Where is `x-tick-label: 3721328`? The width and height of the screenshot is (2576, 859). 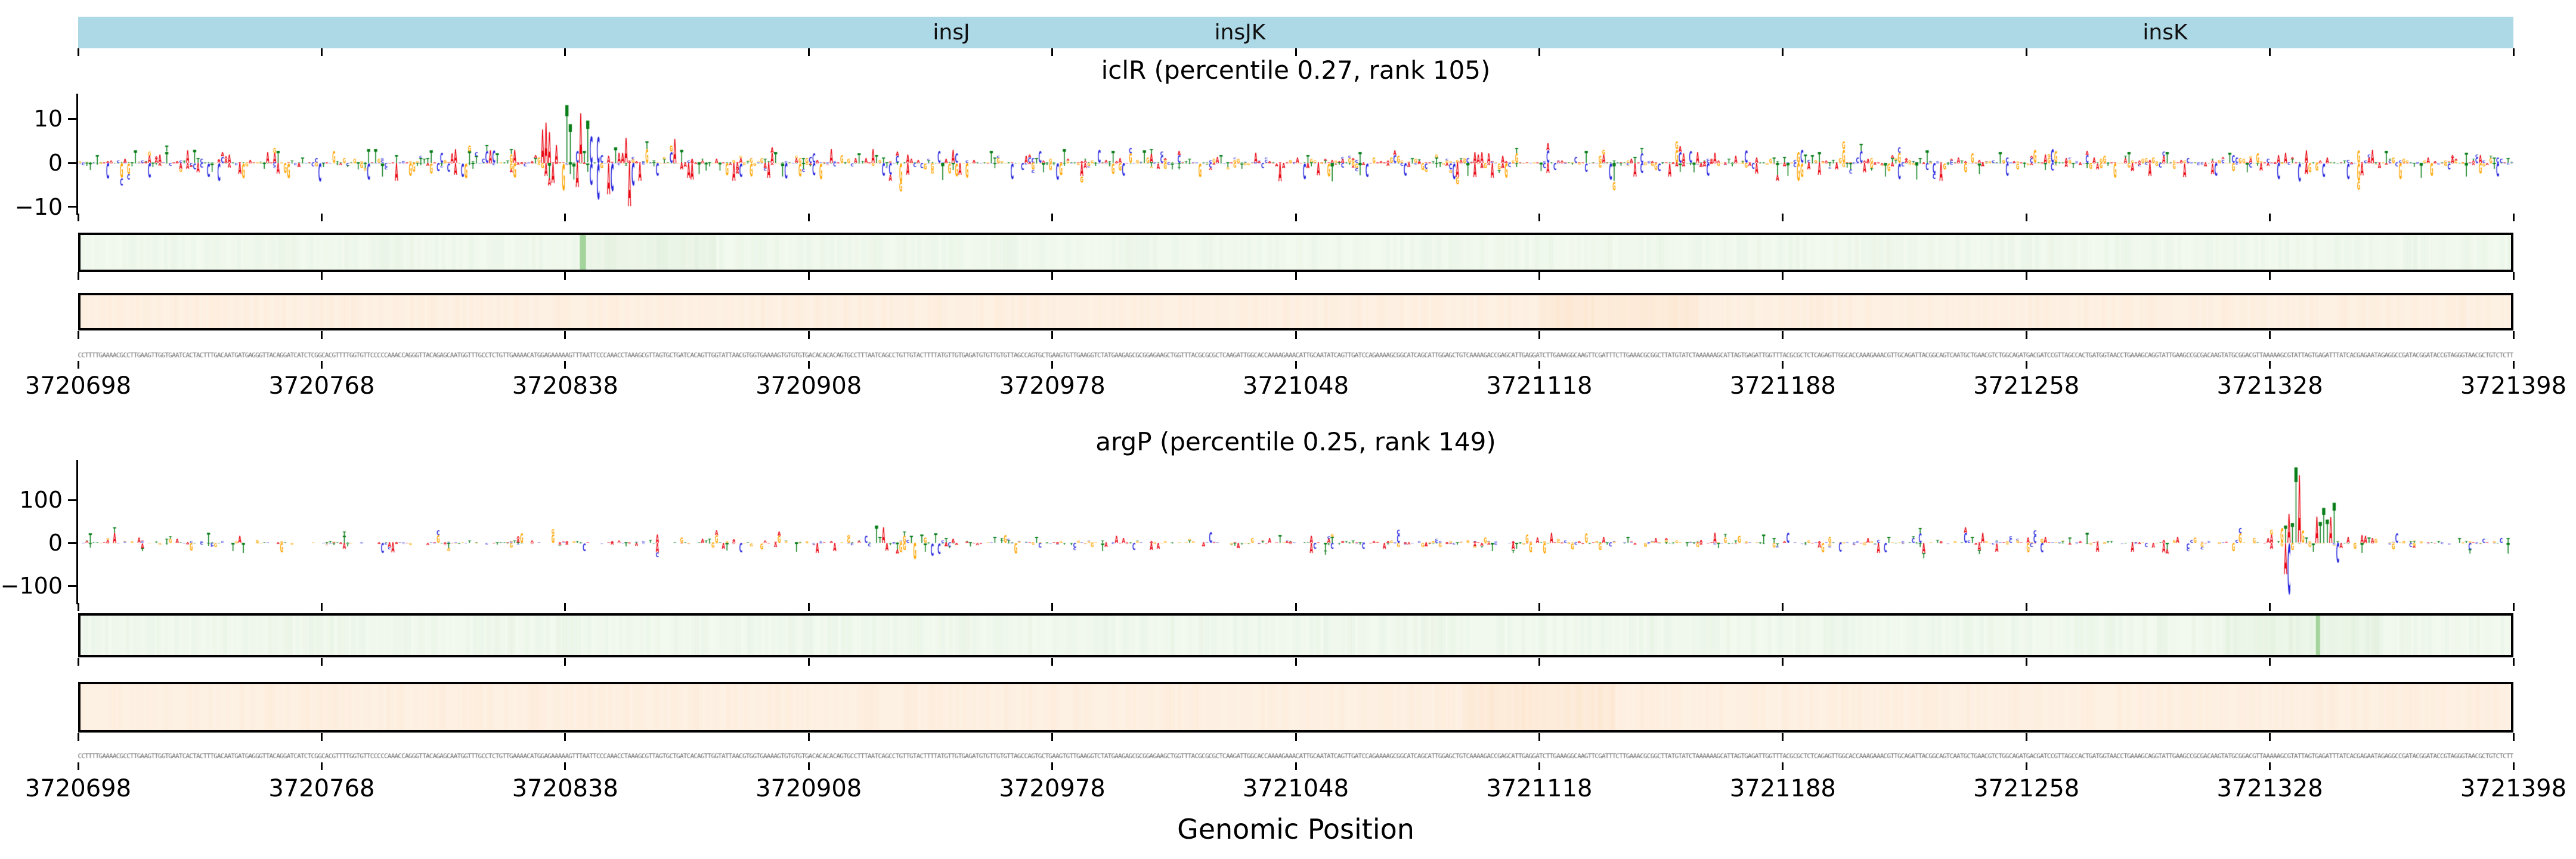
x-tick-label: 3721328 is located at coordinates (2270, 386).